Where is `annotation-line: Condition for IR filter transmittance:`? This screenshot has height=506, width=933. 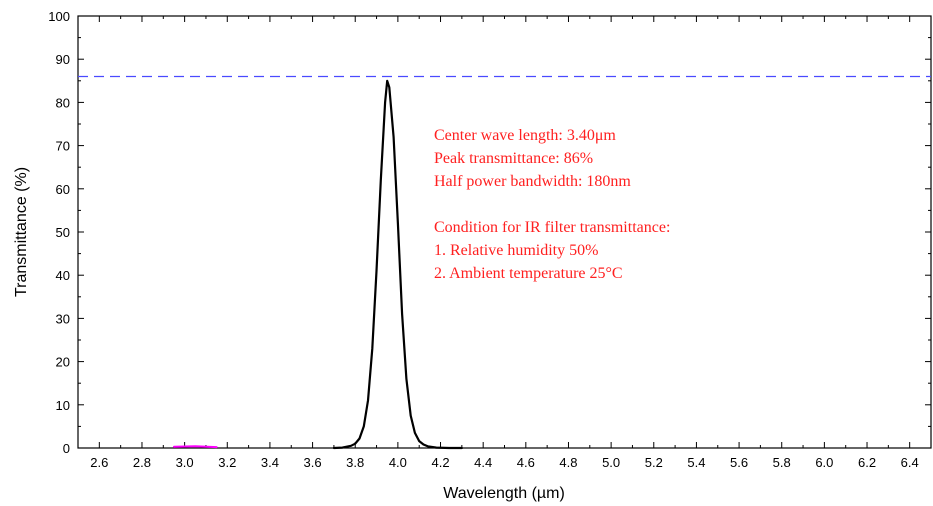 annotation-line: Condition for IR filter transmittance: is located at coordinates (552, 227).